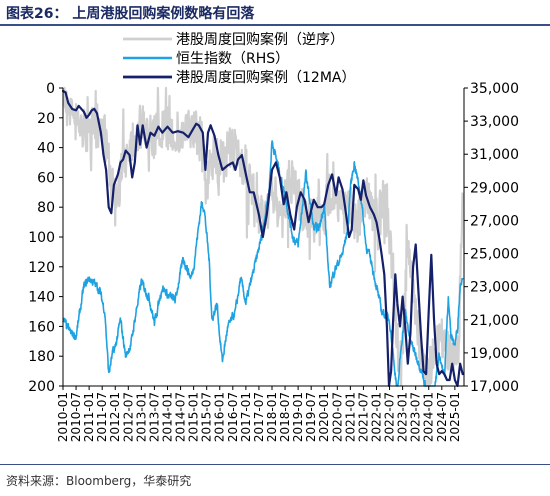 Image resolution: width=550 pixels, height=496 pixels. Describe the element at coordinates (63, 417) in the screenshot. I see `x-tick-label: 2010-01` at that location.